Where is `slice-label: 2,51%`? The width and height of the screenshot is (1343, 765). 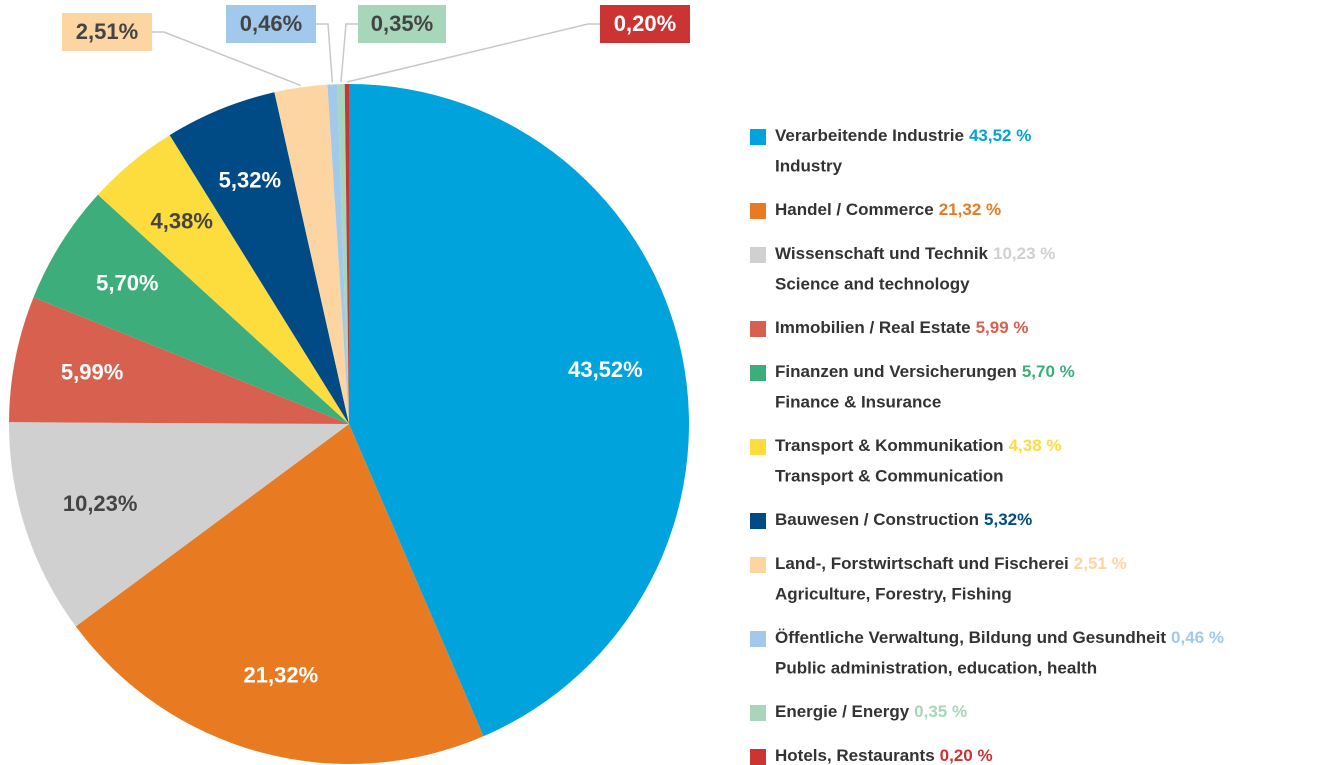
slice-label: 2,51% is located at coordinates (107, 31).